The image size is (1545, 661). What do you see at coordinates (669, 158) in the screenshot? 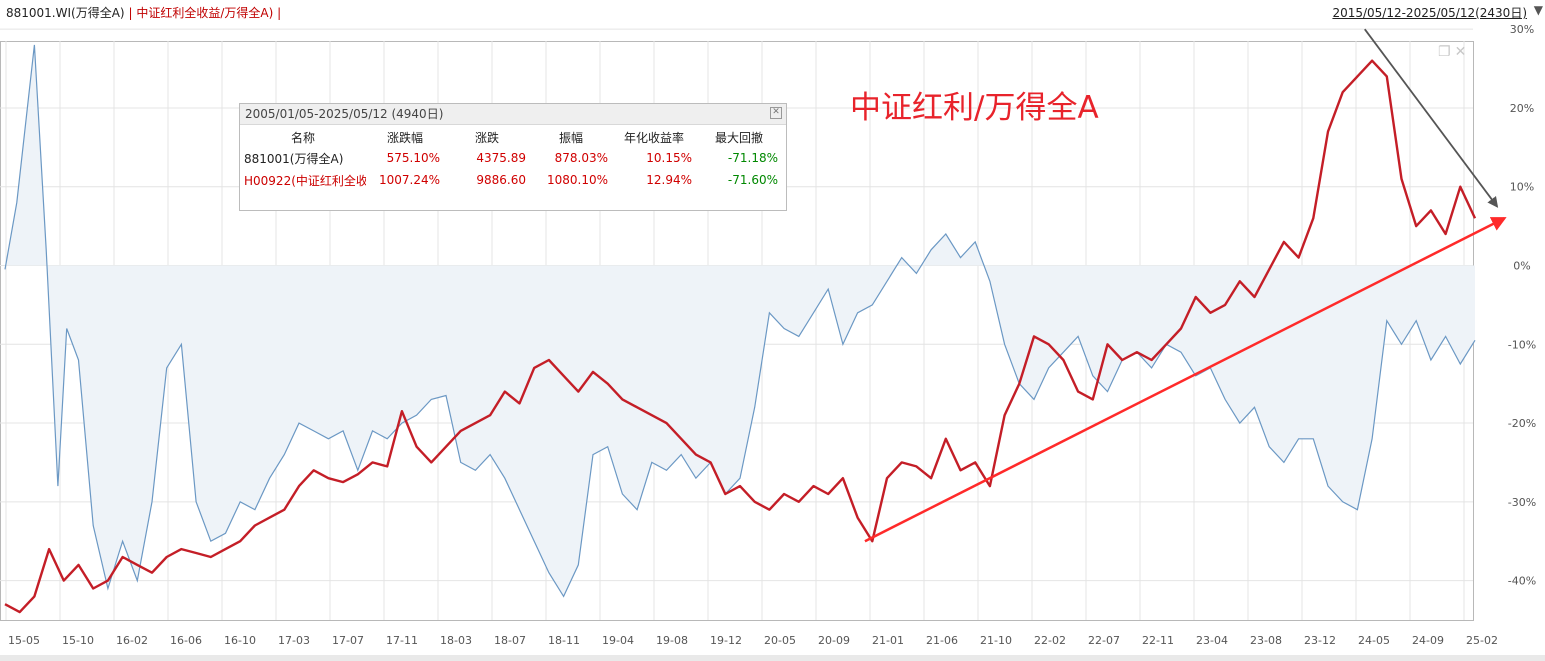
I see `row-annual: 10.15%` at bounding box center [669, 158].